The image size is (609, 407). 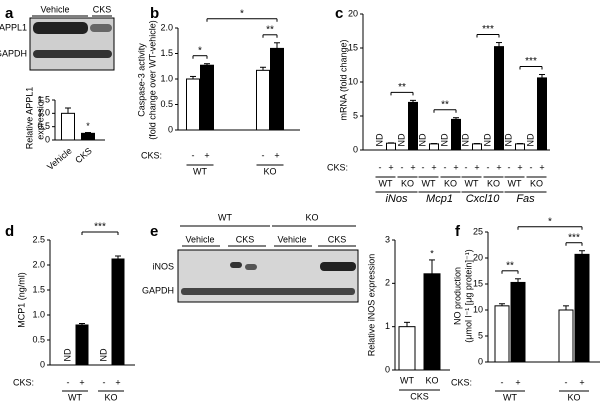 What do you see at coordinates (158, 290) in the screenshot?
I see `row-label: GAPDH` at bounding box center [158, 290].